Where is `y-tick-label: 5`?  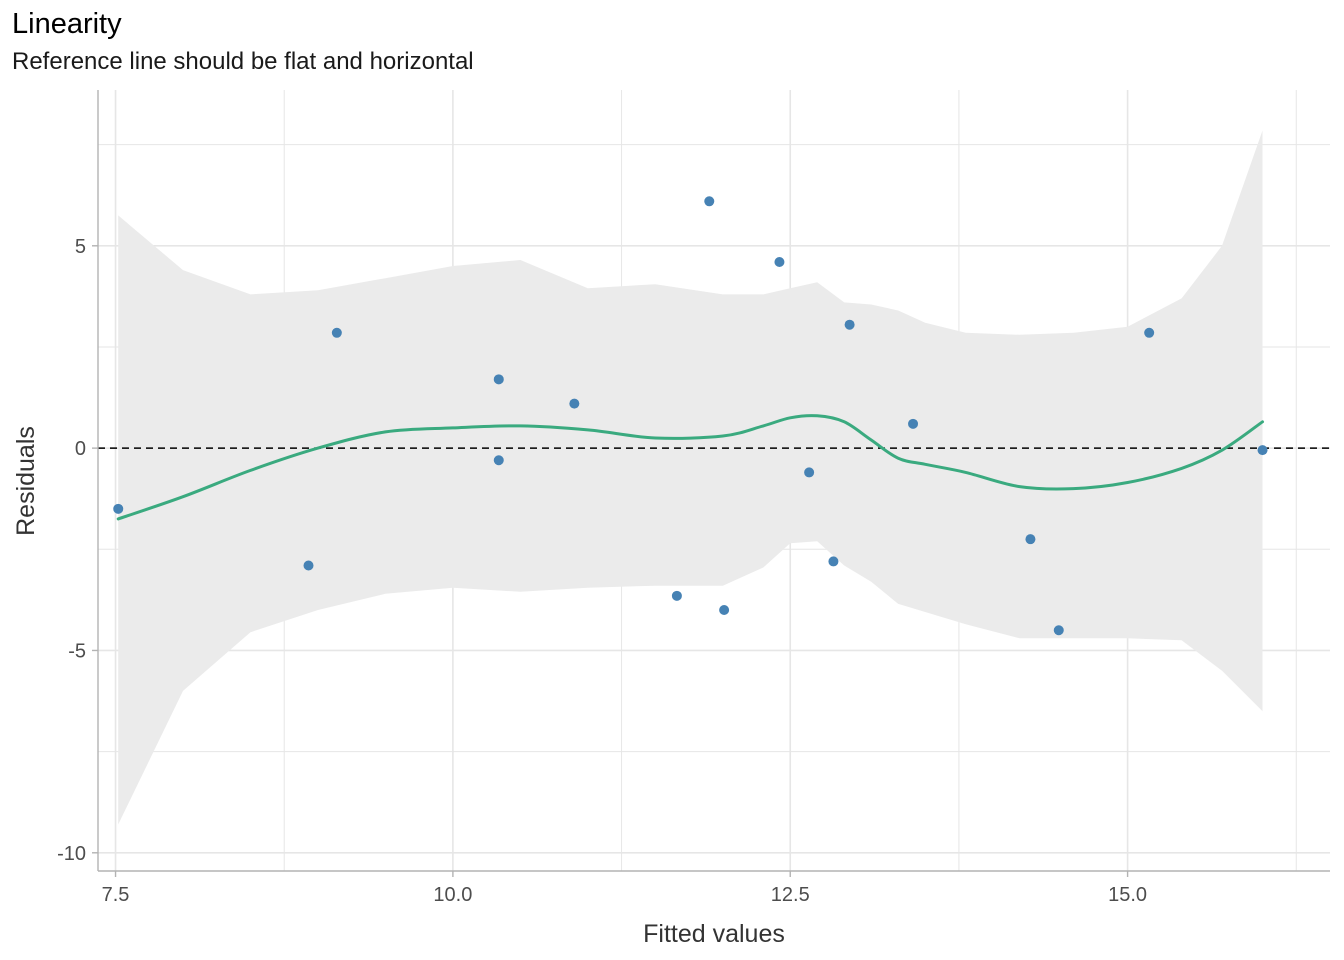 y-tick-label: 5 is located at coordinates (80, 247).